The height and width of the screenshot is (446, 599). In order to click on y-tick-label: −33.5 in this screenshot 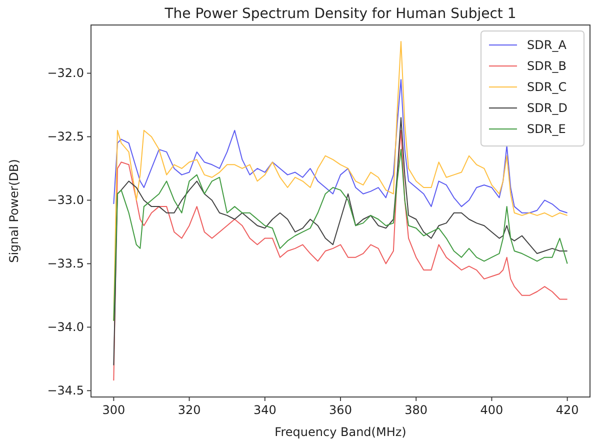, I will do `click(65, 263)`.